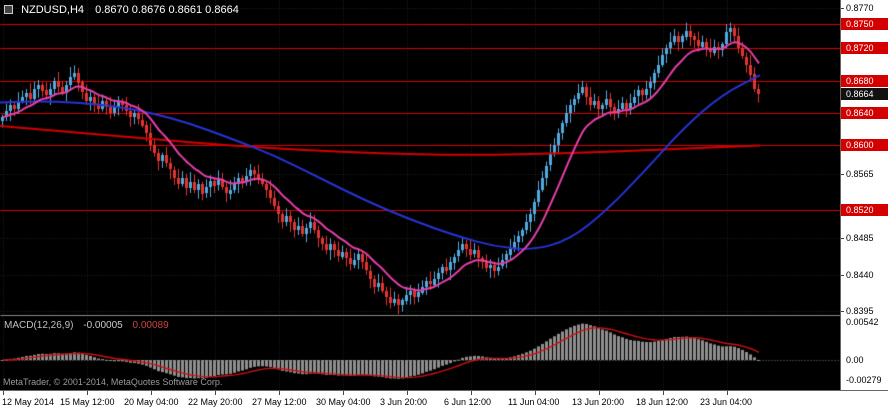 This screenshot has width=888, height=414. Describe the element at coordinates (151, 402) in the screenshot. I see `time-axis-label: 20 May 04:00` at that location.